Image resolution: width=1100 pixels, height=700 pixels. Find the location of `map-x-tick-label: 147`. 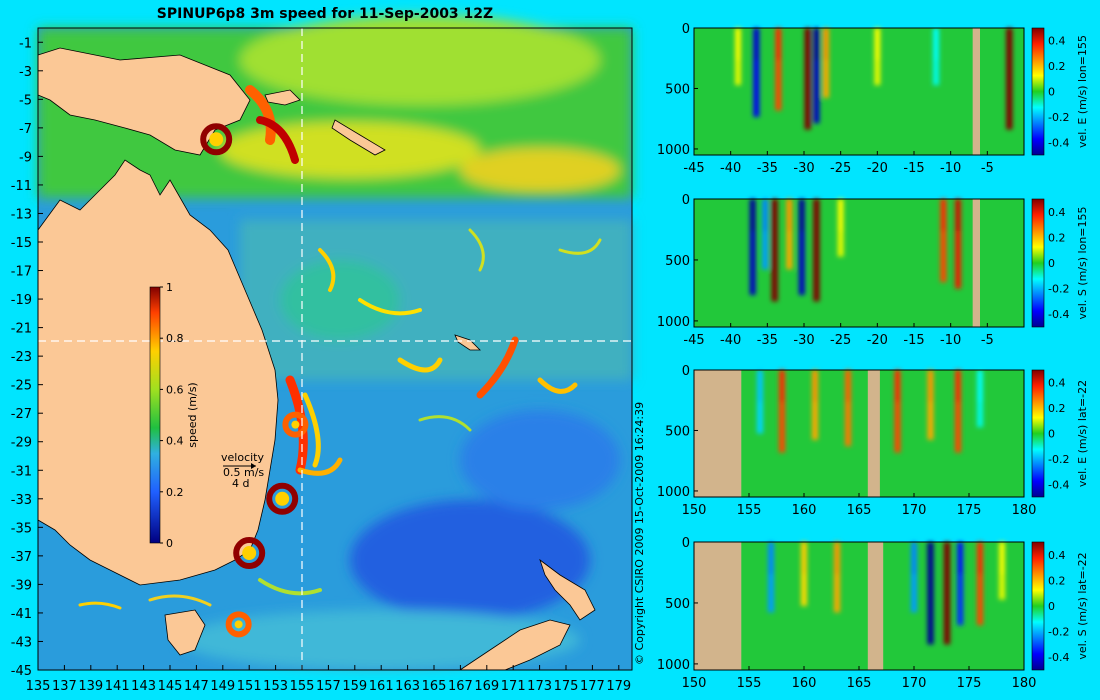

map-x-tick-label: 147 is located at coordinates (196, 686).